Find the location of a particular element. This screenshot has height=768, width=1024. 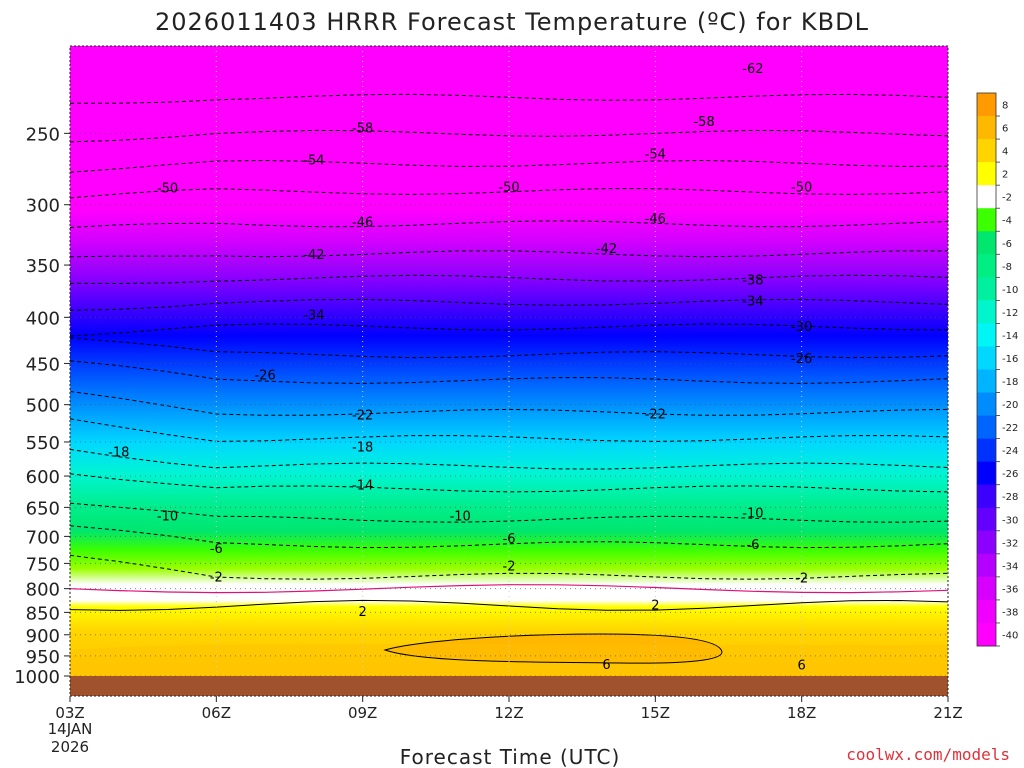

ground-below-surface is located at coordinates (509, 686).